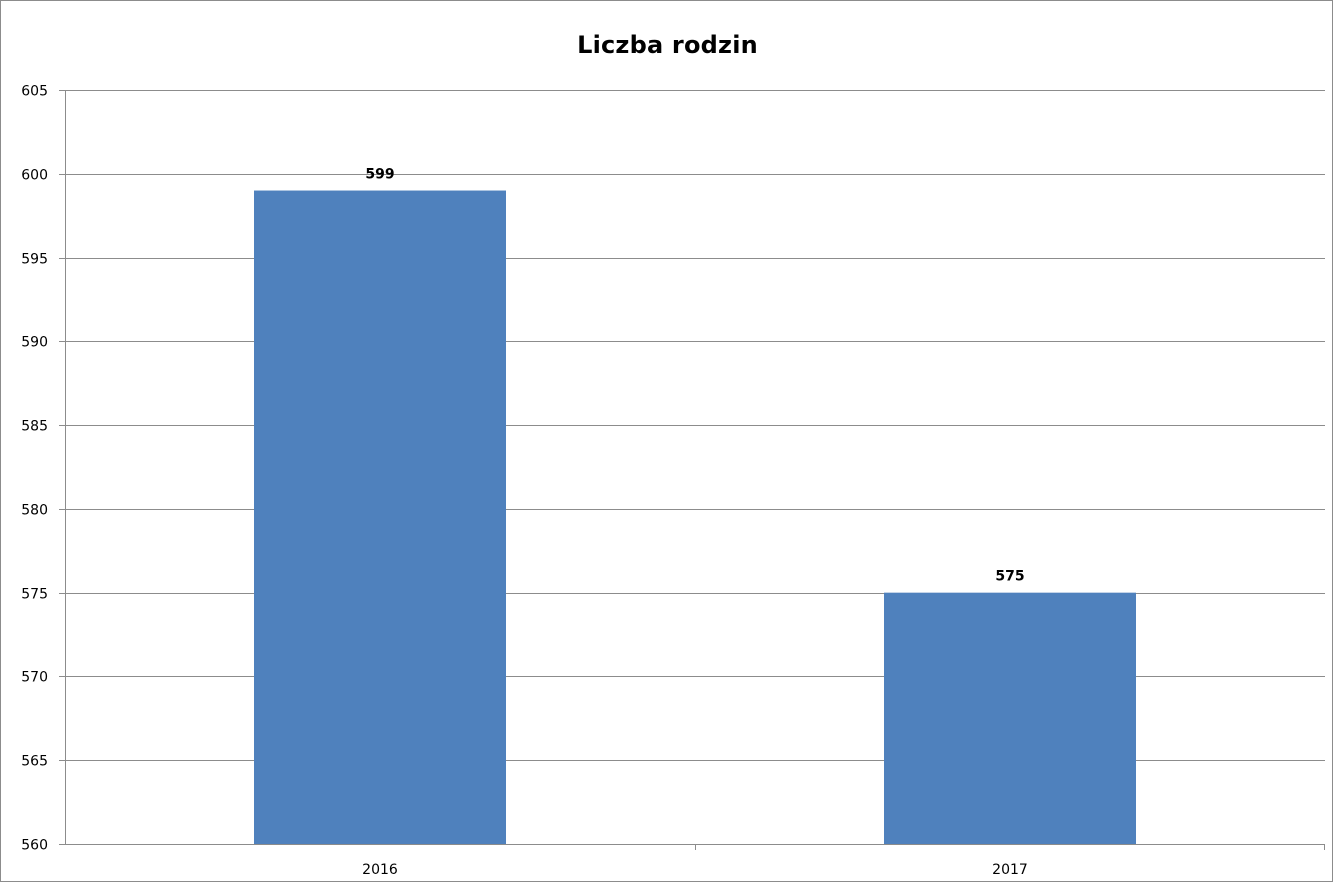  Describe the element at coordinates (667, 45) in the screenshot. I see `chart-title: Liczba rodzin` at that location.